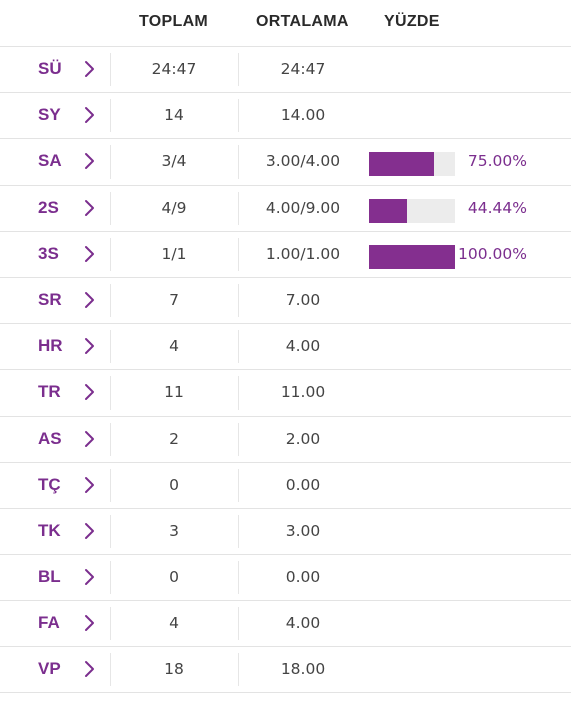 The height and width of the screenshot is (702, 571). Describe the element at coordinates (303, 115) in the screenshot. I see `average-value: 14.00` at that location.